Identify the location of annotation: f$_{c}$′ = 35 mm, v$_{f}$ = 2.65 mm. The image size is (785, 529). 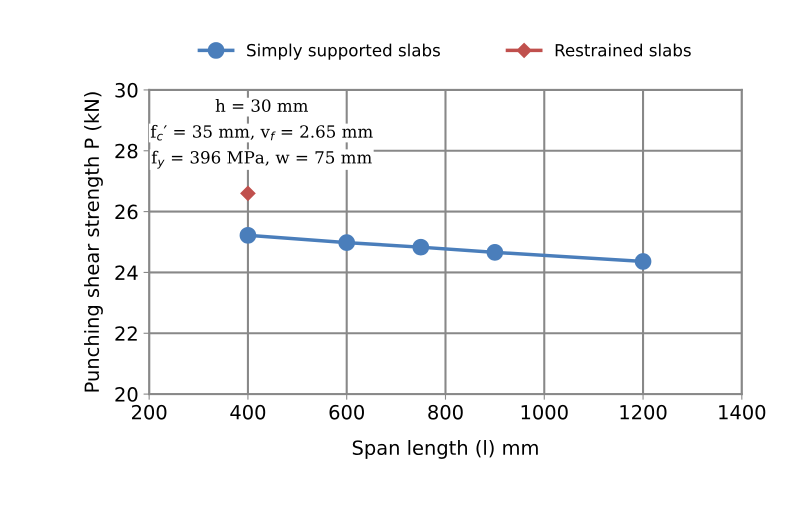
(261, 132).